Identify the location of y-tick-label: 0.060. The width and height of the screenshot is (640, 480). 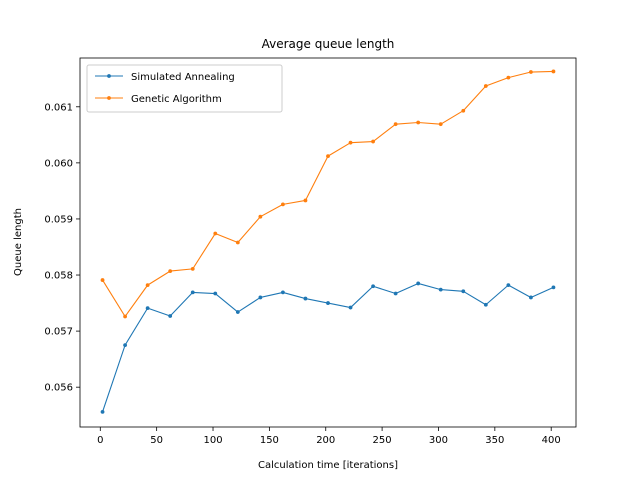
(58, 163).